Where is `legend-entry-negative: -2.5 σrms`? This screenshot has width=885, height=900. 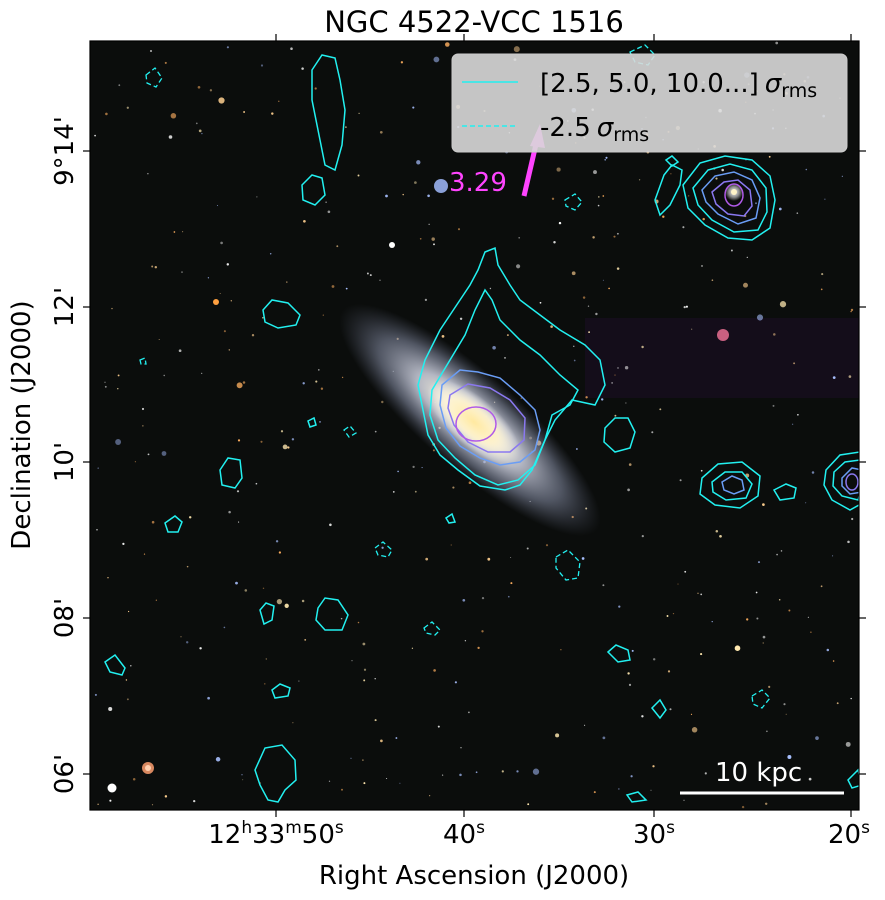
legend-entry-negative: -2.5 σrms is located at coordinates (594, 129).